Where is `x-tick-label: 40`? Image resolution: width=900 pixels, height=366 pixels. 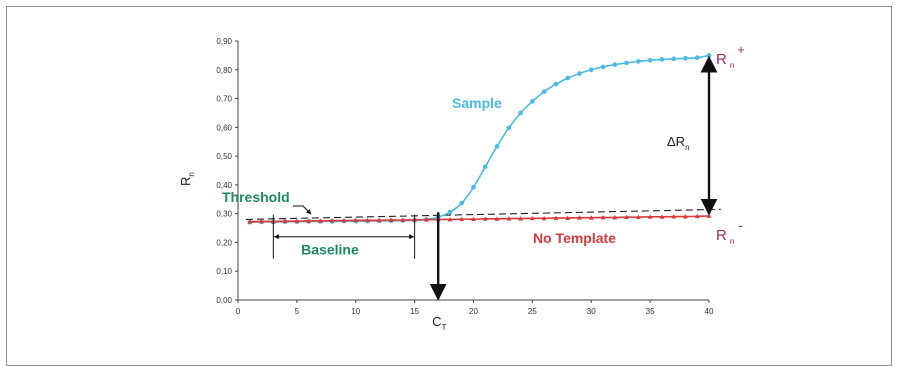
x-tick-label: 40 is located at coordinates (709, 311).